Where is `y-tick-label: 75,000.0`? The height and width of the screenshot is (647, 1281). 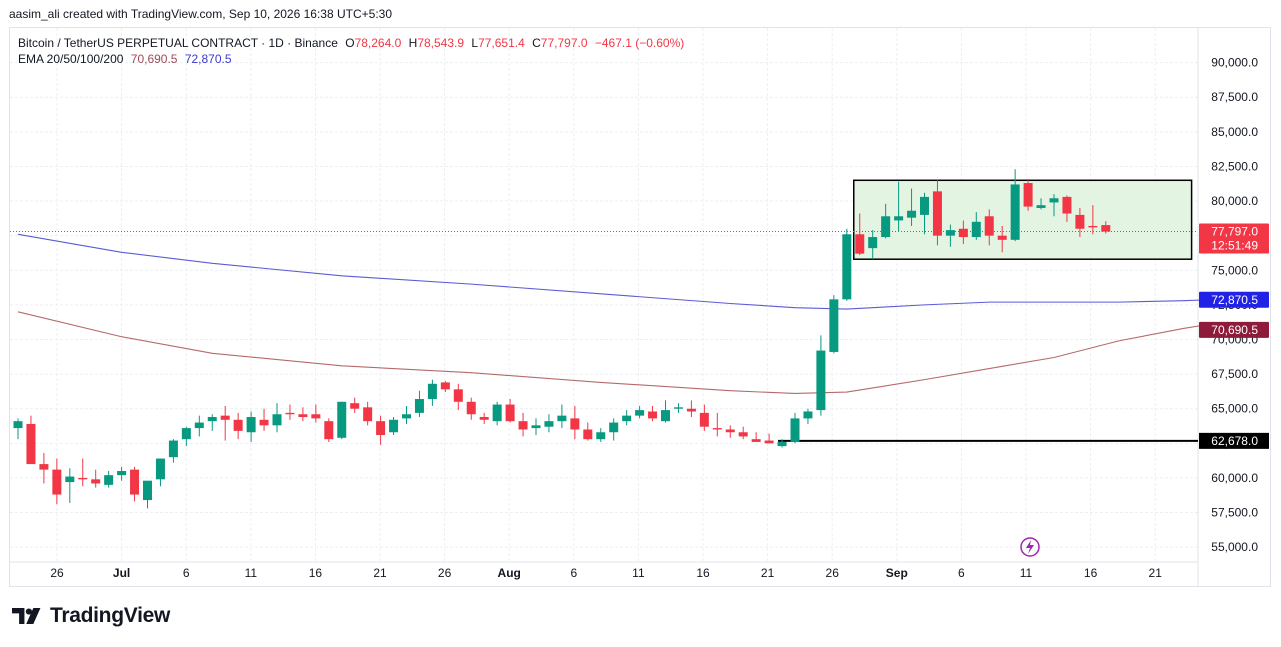 y-tick-label: 75,000.0 is located at coordinates (1234, 270).